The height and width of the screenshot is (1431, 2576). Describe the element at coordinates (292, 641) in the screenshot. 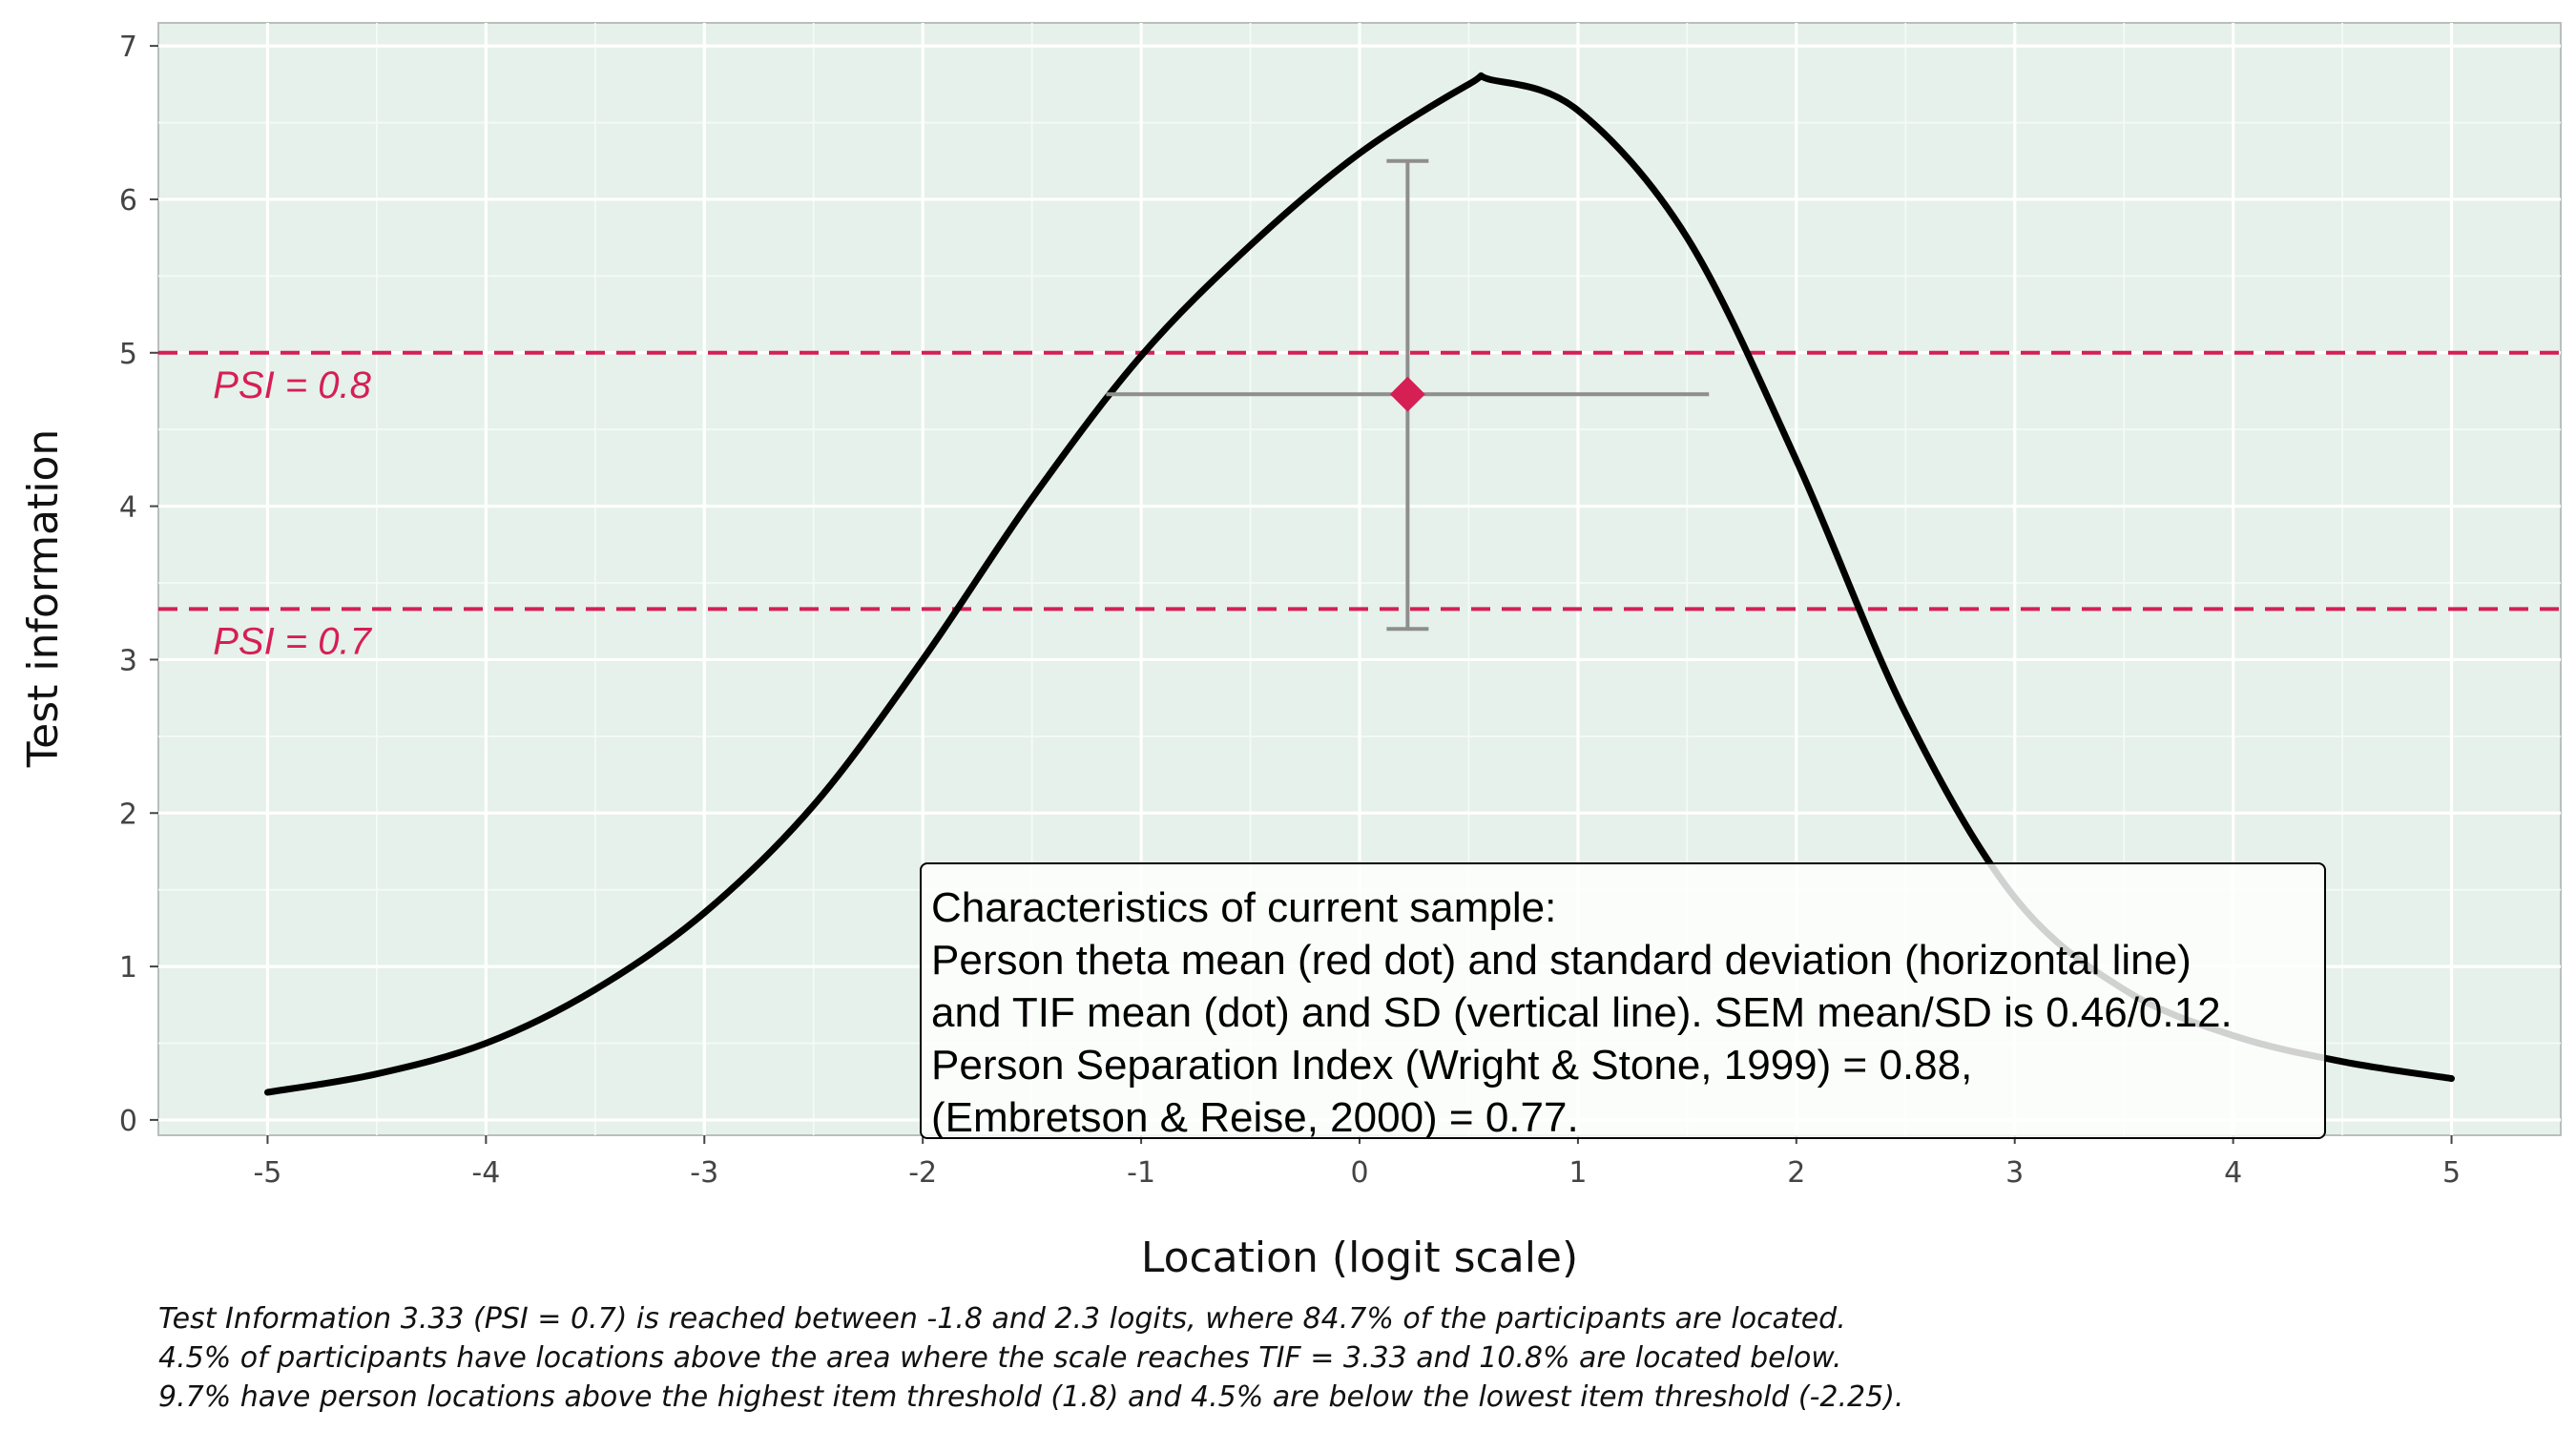

I see `psi-reference-label: PSI = 0.7` at that location.